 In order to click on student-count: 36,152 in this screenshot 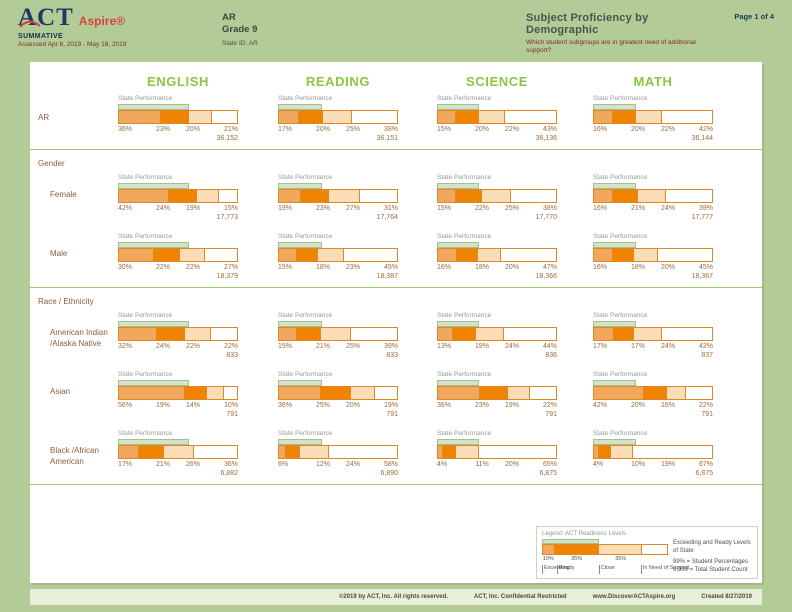, I will do `click(227, 138)`.